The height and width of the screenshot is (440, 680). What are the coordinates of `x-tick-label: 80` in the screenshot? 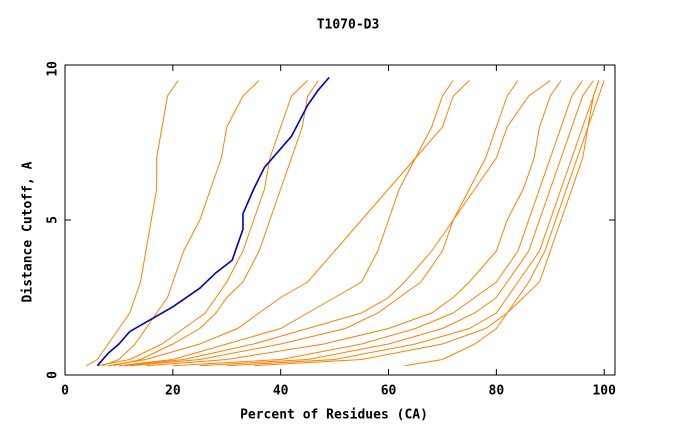 It's located at (497, 391).